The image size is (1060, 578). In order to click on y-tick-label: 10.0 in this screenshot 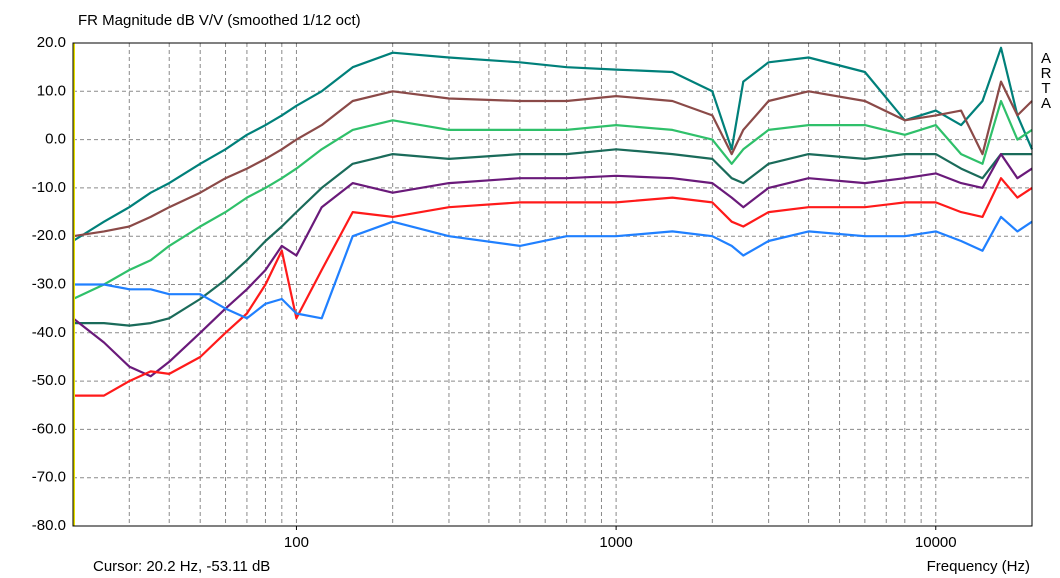, I will do `click(51, 90)`.